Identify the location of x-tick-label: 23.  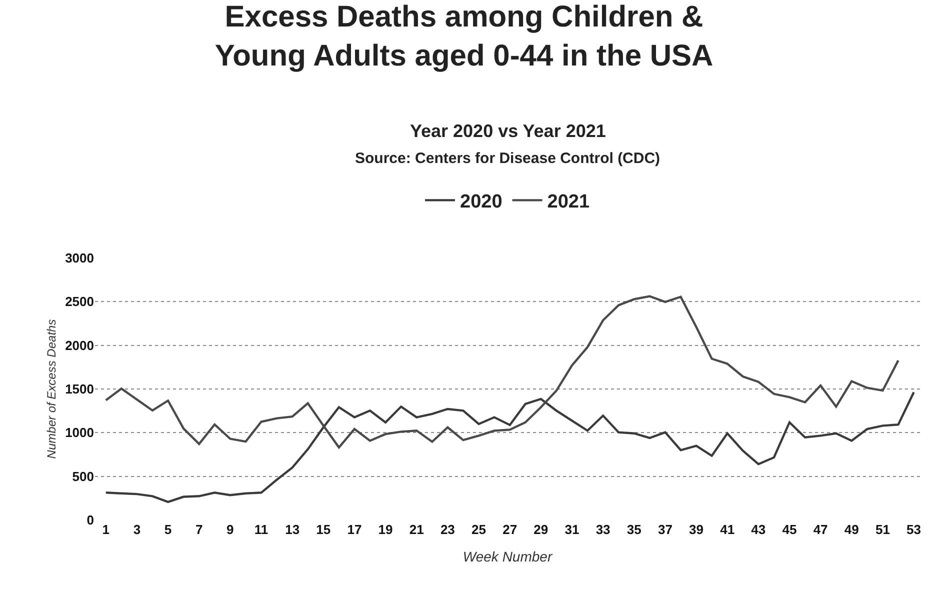
(447, 529).